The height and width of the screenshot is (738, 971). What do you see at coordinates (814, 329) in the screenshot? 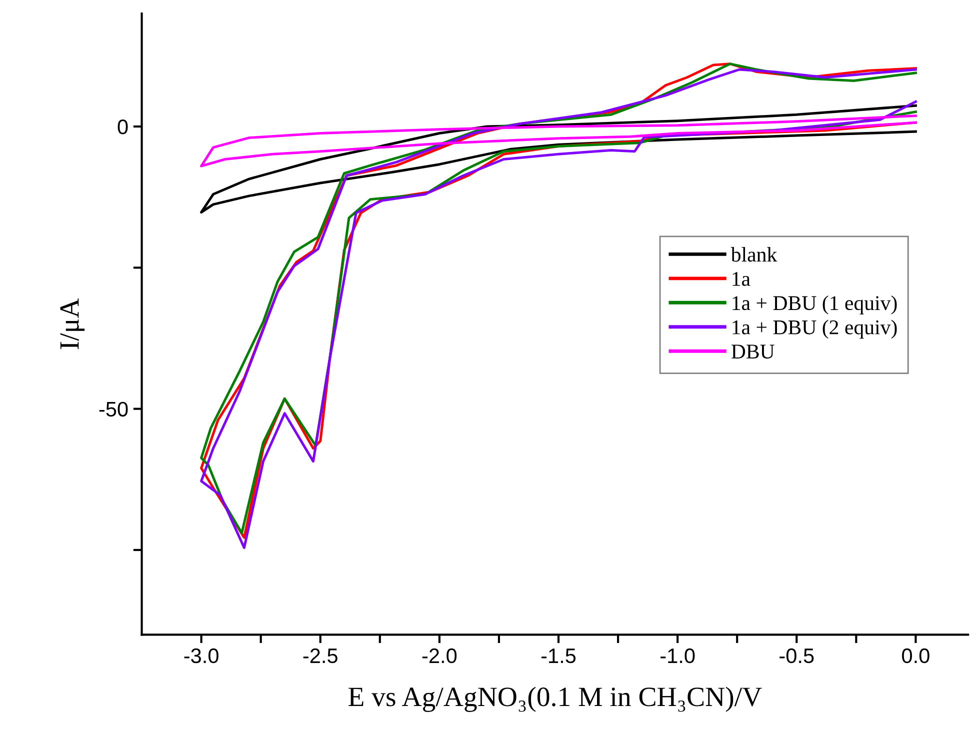
I see `legend-label: 1a + DBU (2 equiv)` at bounding box center [814, 329].